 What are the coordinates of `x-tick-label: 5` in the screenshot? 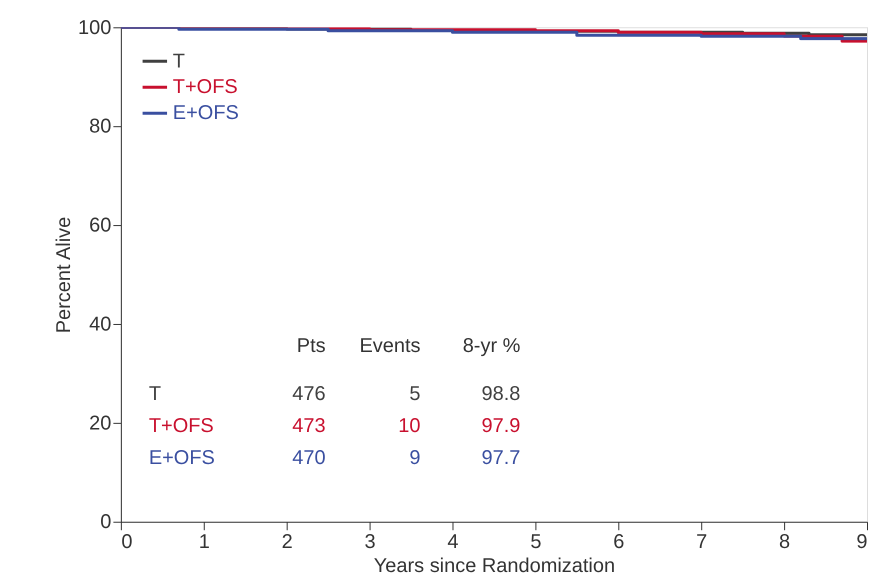 It's located at (536, 542).